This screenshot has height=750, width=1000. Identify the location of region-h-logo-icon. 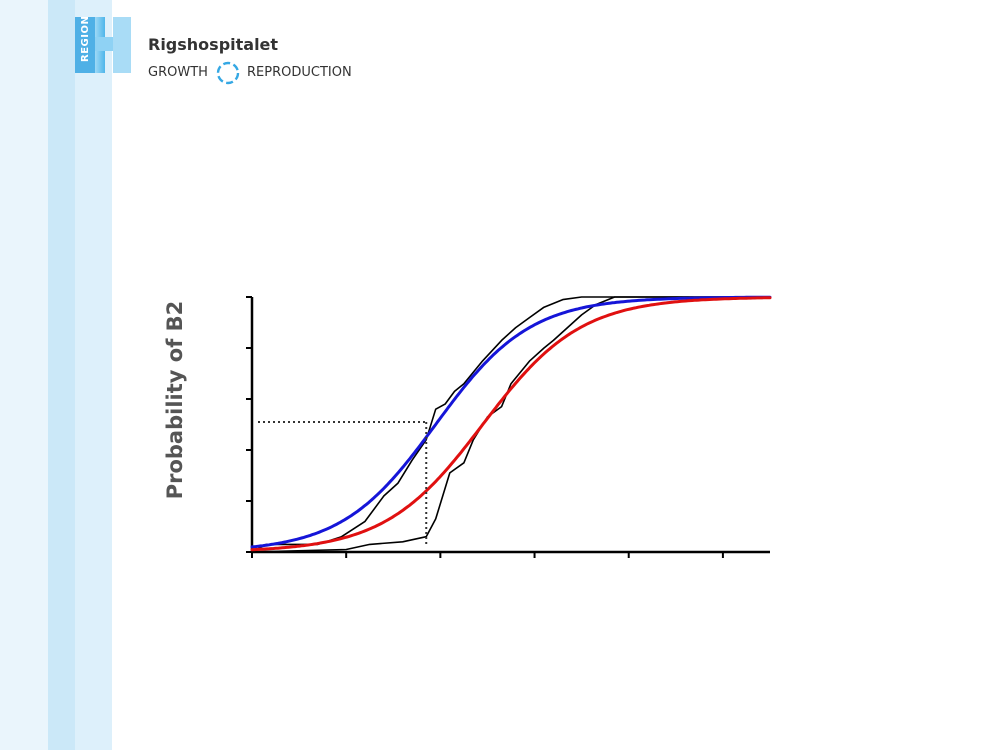
(103, 45).